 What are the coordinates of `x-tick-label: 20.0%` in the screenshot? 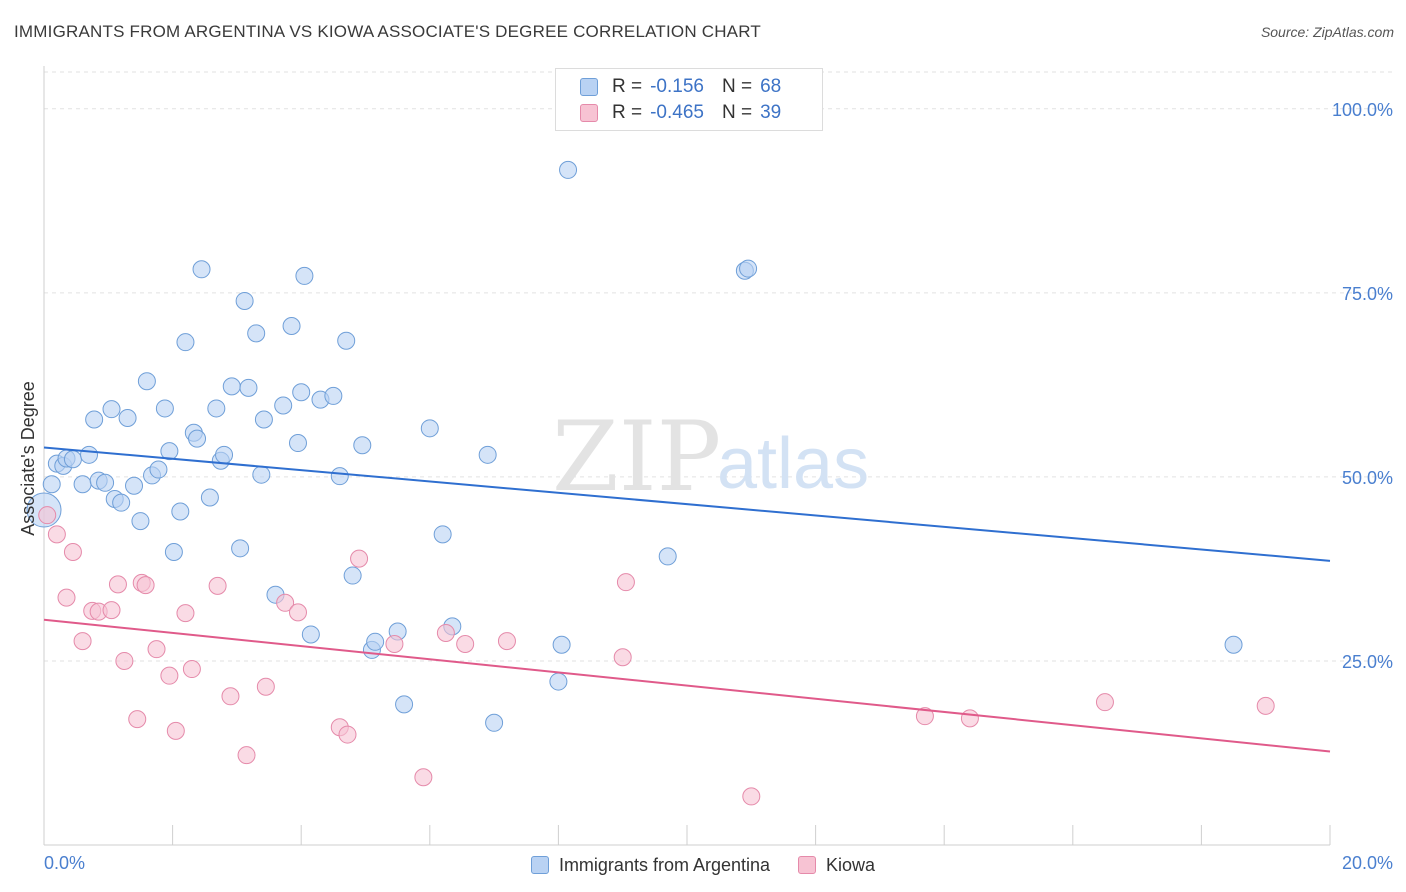 It's located at (1367, 863).